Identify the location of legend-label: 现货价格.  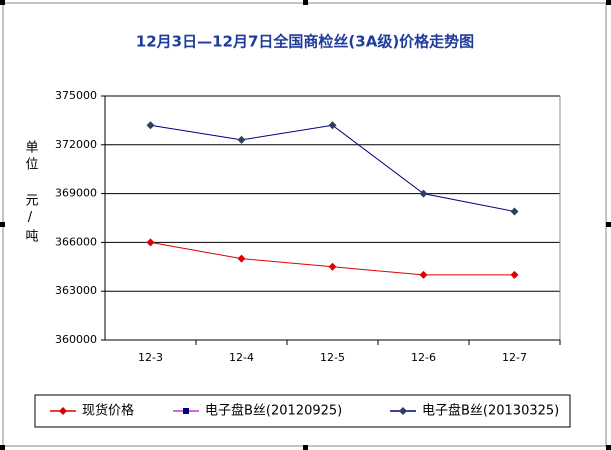
(108, 411).